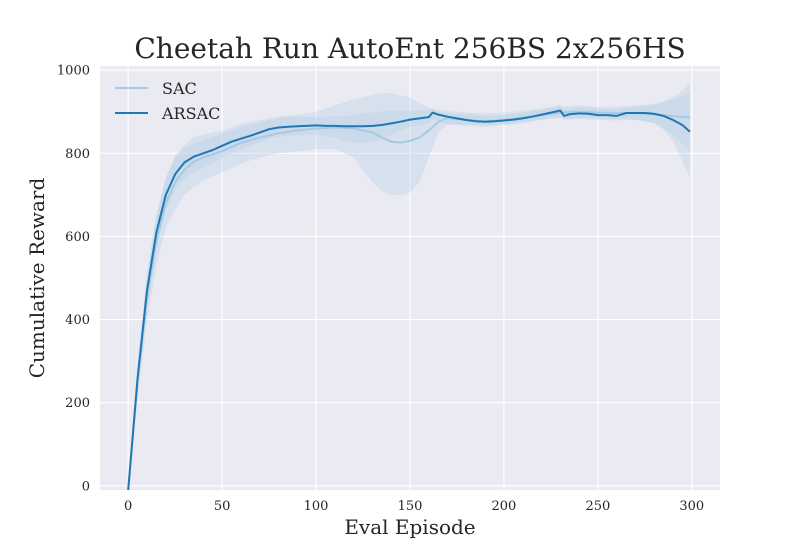 The width and height of the screenshot is (800, 555). Describe the element at coordinates (77, 154) in the screenshot. I see `y-tick-label: 800` at that location.